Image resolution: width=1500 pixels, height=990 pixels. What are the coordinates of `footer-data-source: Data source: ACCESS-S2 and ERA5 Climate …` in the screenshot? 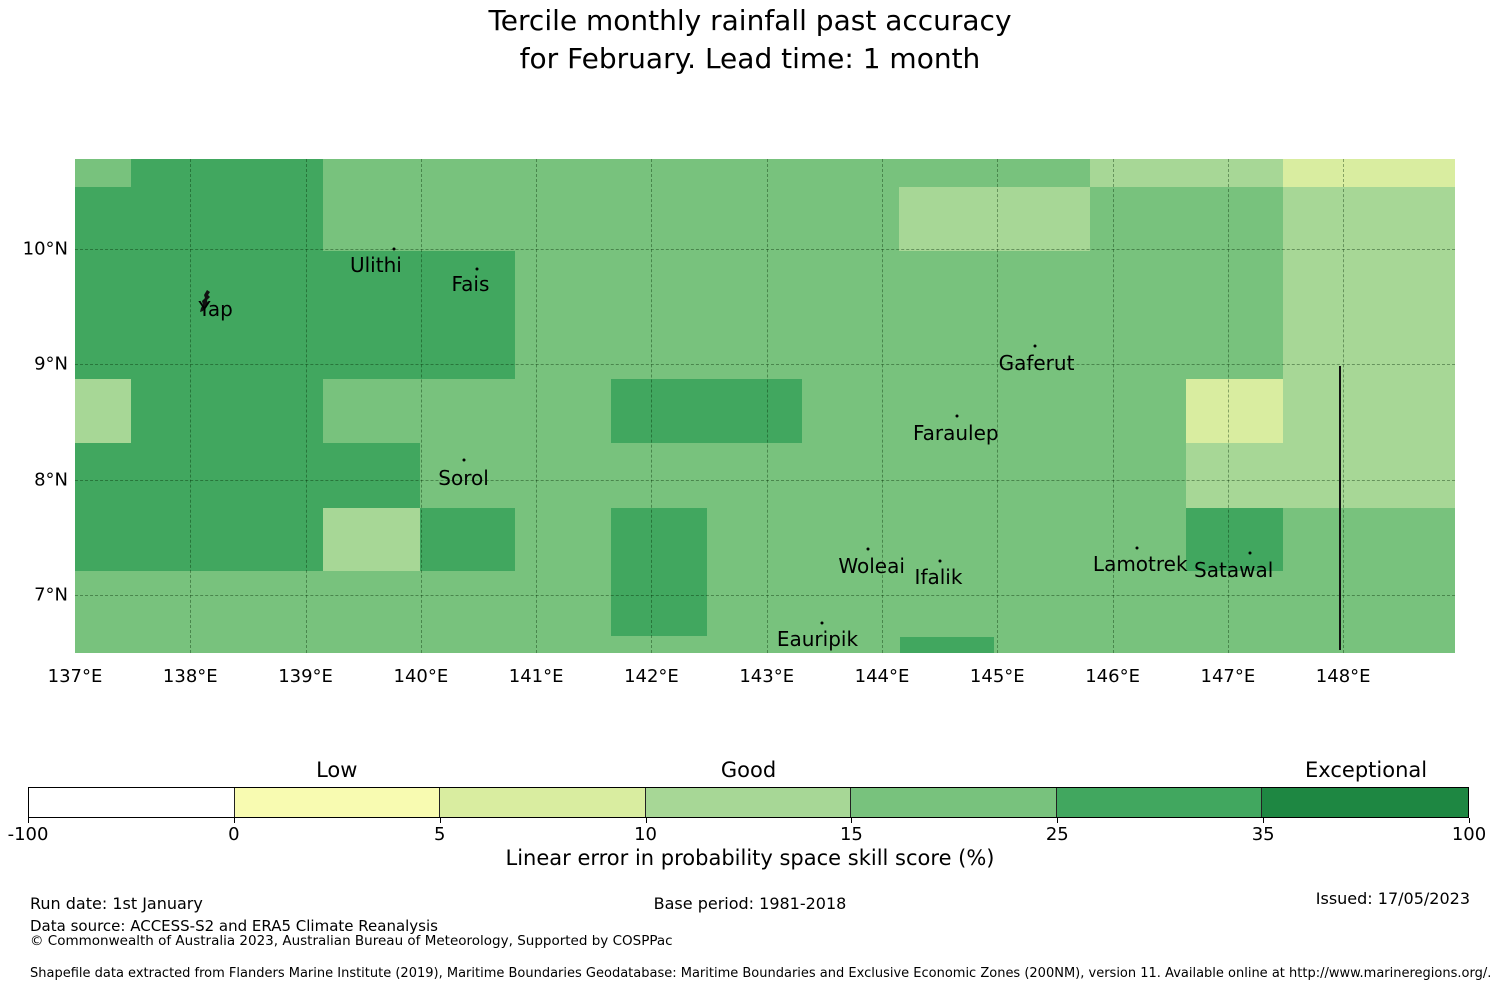 It's located at (234, 926).